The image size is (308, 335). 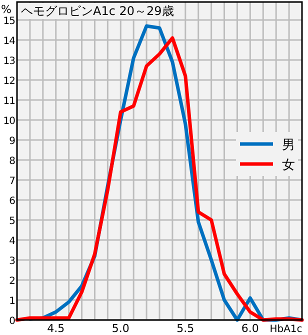 I want to click on y-tick-label: 7, so click(x=12, y=181).